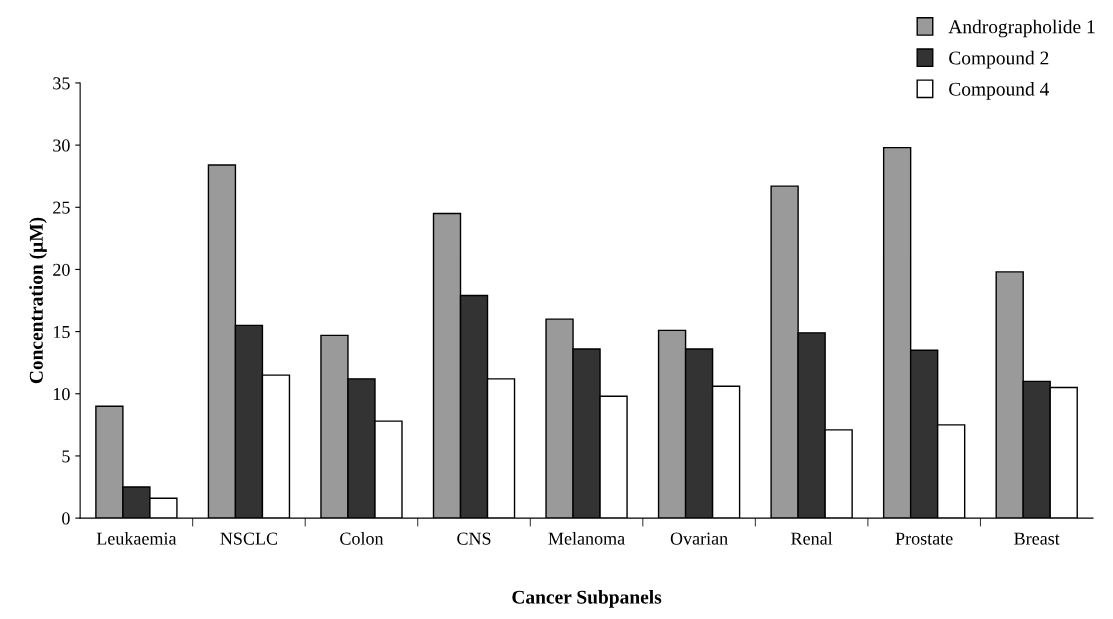 The height and width of the screenshot is (619, 1113). I want to click on y-axis-title: Concentration (µM), so click(38, 300).